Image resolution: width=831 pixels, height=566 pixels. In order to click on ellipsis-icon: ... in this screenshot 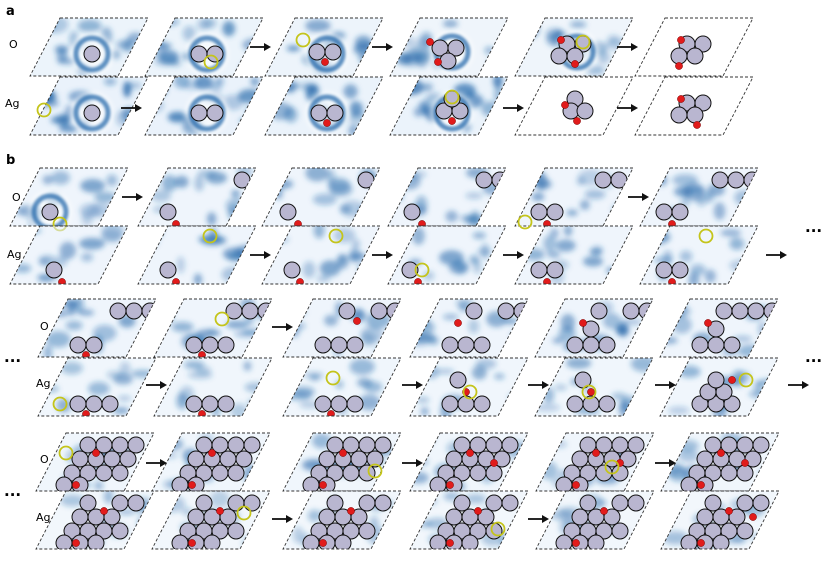, I will do `click(813, 227)`.